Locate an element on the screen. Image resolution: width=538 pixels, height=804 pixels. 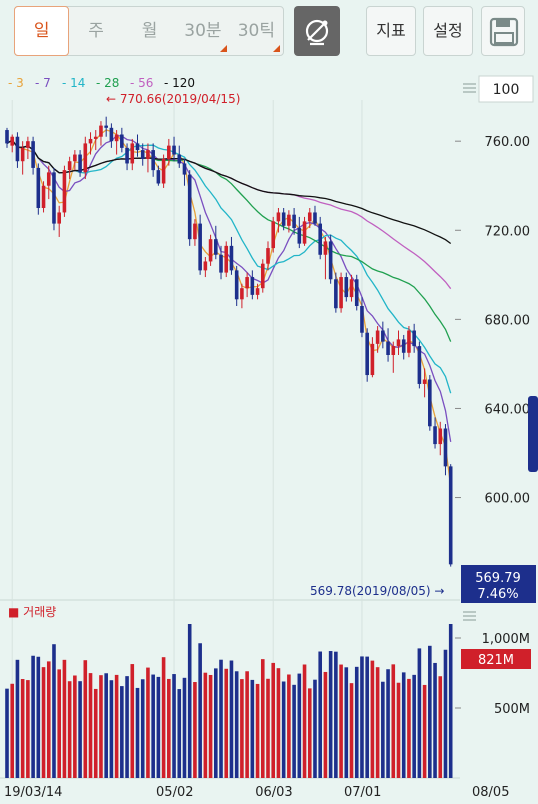
save-button is located at coordinates (503, 31).